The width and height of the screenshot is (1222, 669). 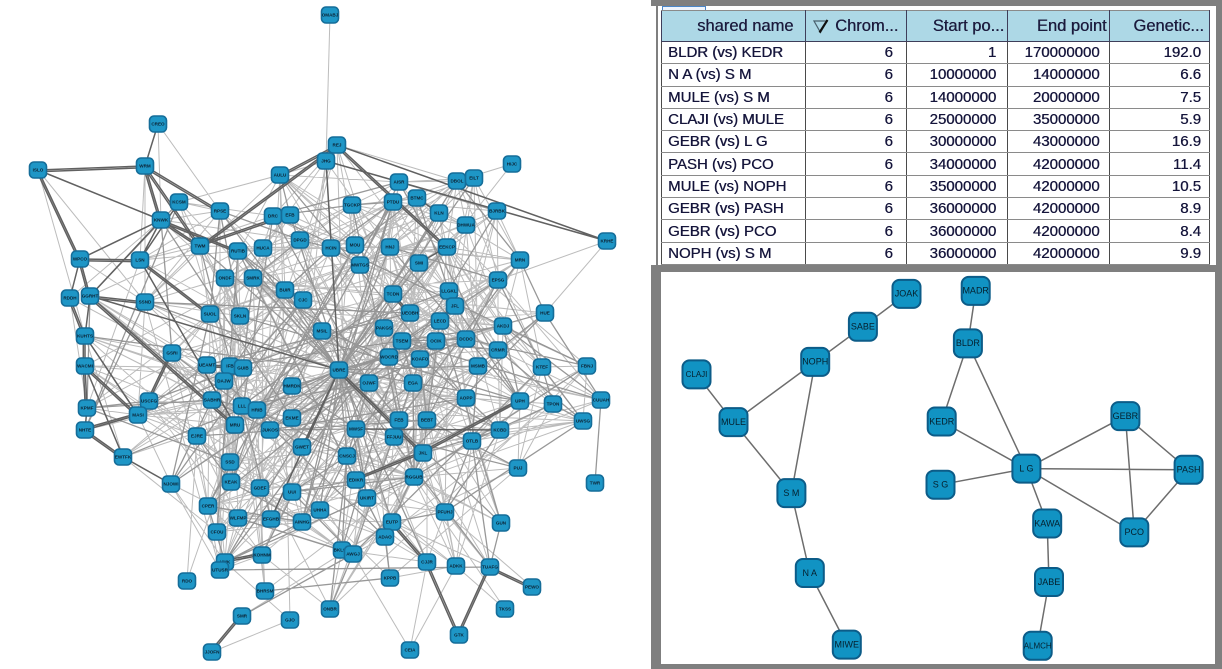 What do you see at coordinates (478, 366) in the screenshot?
I see `svg-text: MSMB` at bounding box center [478, 366].